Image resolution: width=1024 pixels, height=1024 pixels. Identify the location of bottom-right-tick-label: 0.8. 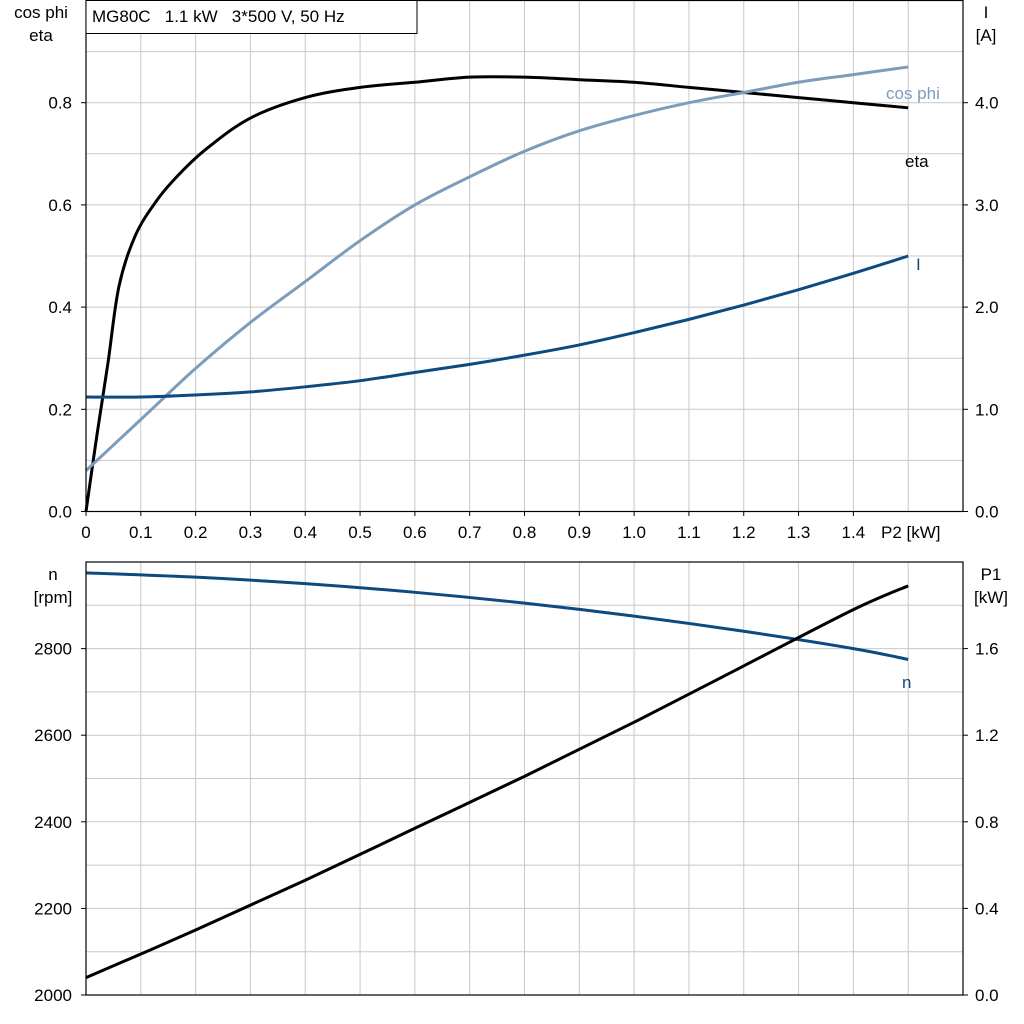
(987, 822).